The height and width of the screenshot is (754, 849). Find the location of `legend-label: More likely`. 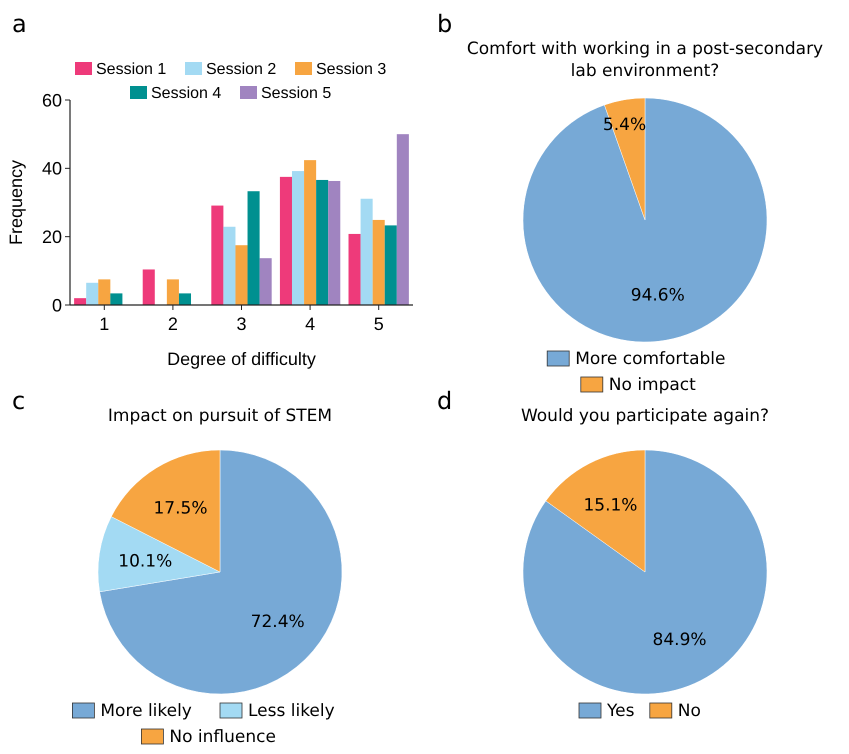

legend-label: More likely is located at coordinates (146, 711).